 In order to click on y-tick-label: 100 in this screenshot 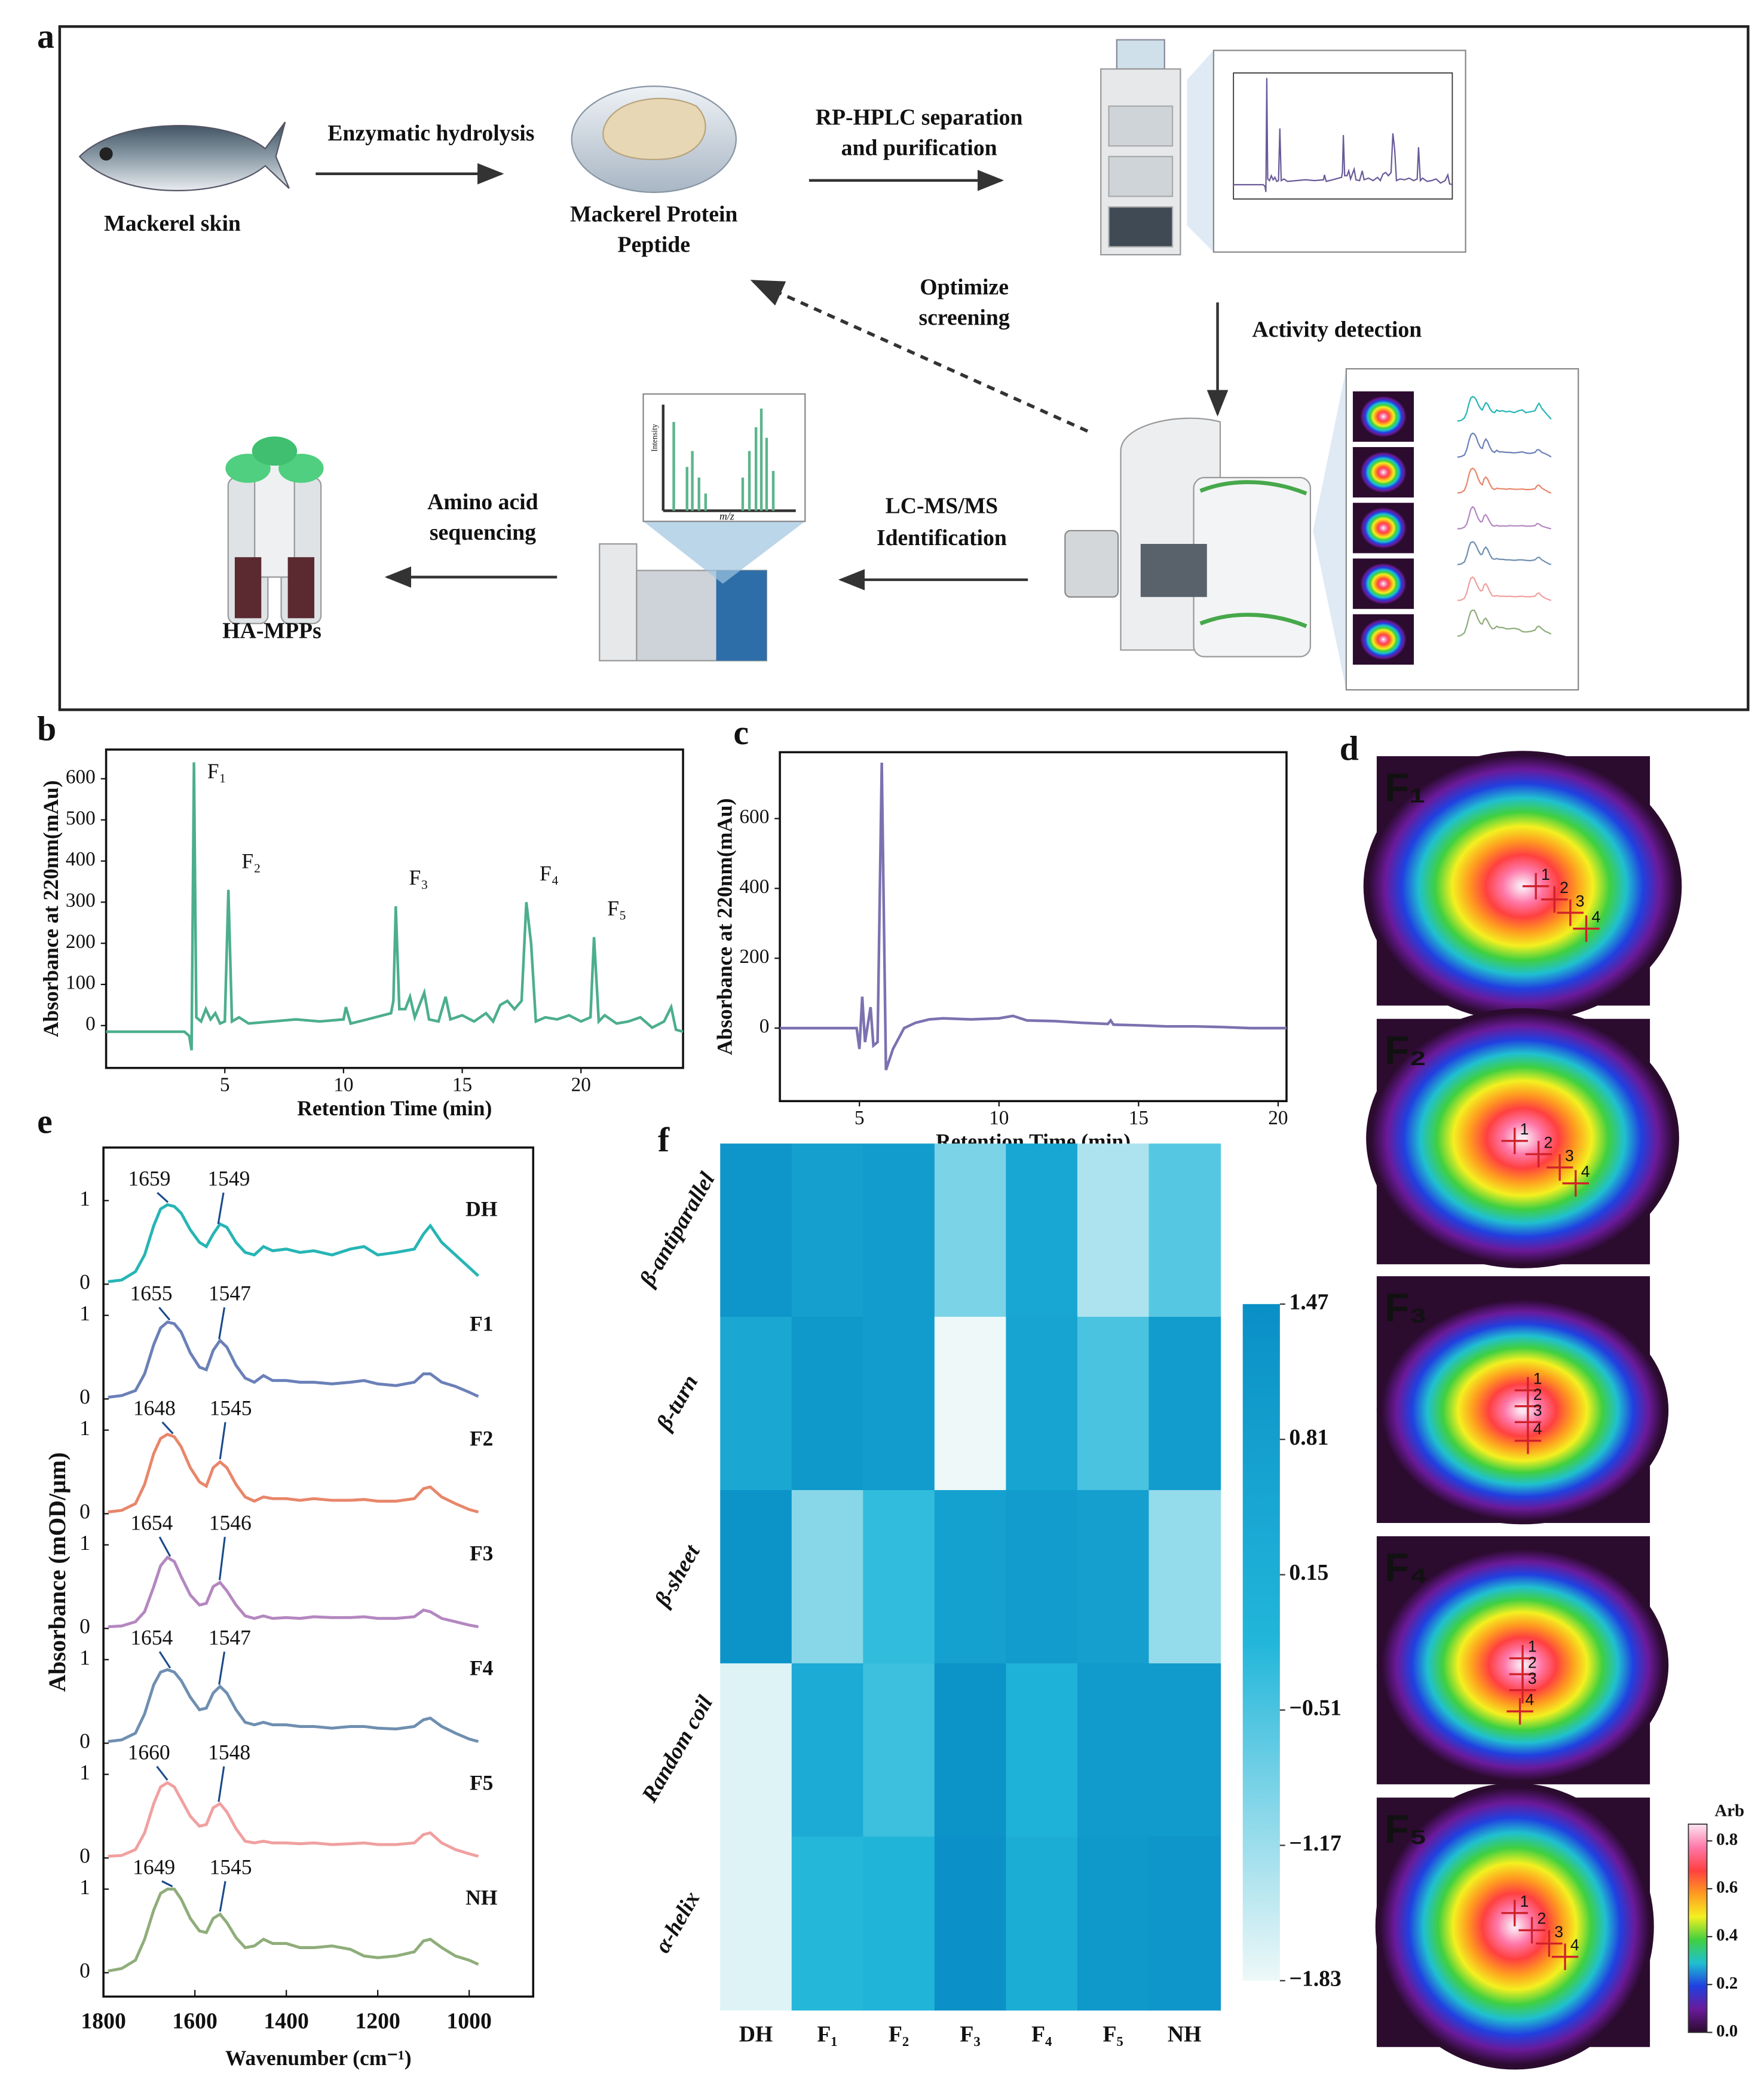, I will do `click(81, 983)`.